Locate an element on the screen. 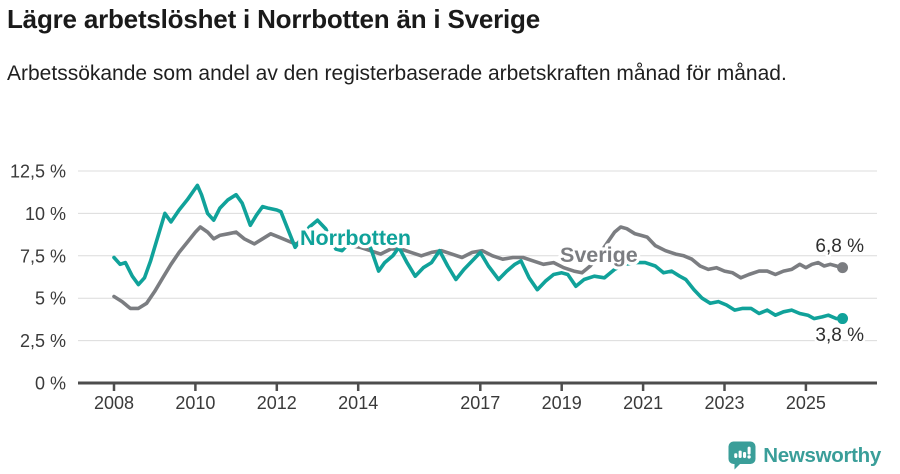 Image resolution: width=900 pixels, height=474 pixels. series-label-sverige: Sverige is located at coordinates (599, 255).